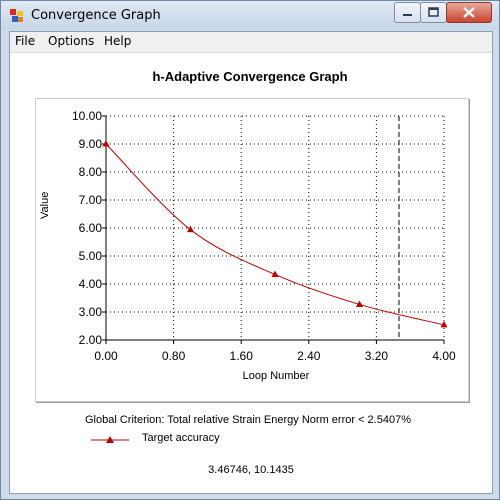 Image resolution: width=500 pixels, height=501 pixels. What do you see at coordinates (91, 144) in the screenshot?
I see `y-tick-label: 9.00` at bounding box center [91, 144].